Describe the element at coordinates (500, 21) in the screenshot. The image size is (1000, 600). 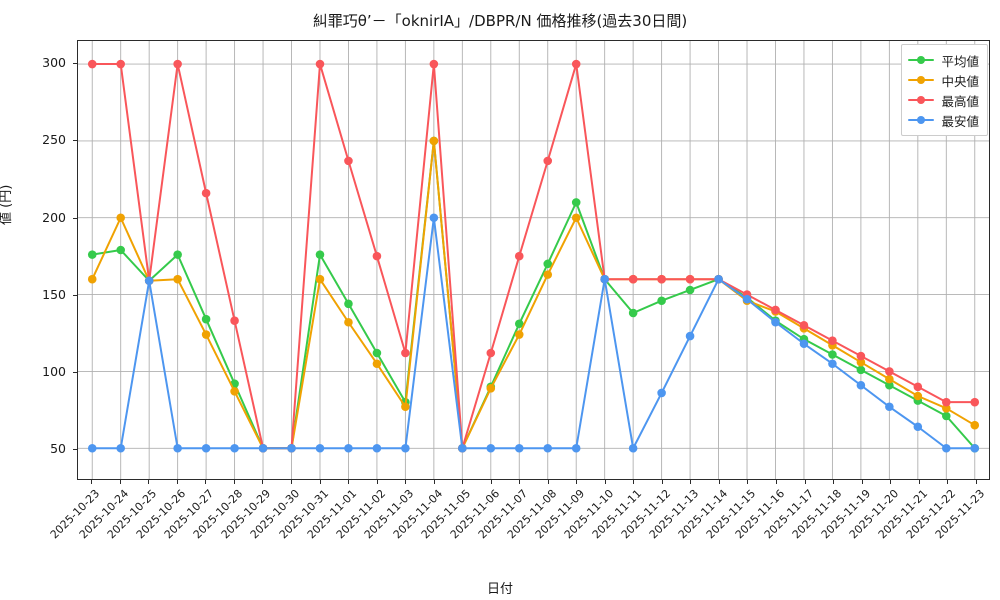
I see `chart-title: 糾罪巧θ’－「oknirIA」/DBPR/N 価格推移(過去30日間)` at that location.